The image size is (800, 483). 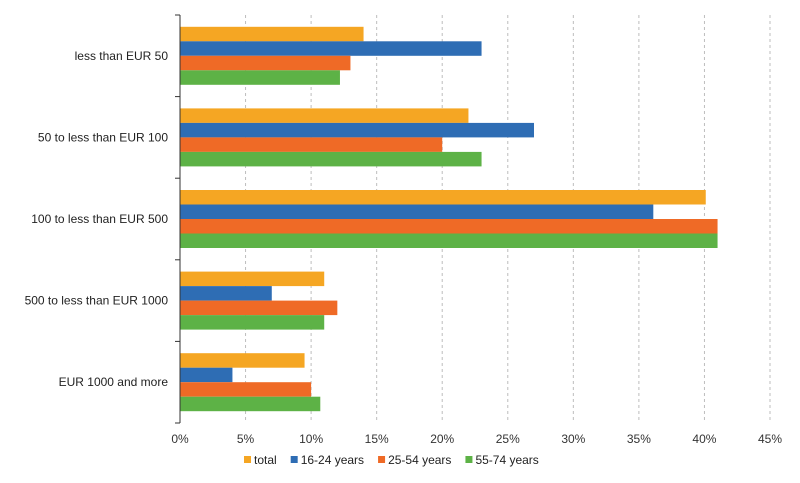 What do you see at coordinates (180, 439) in the screenshot?
I see `x-tick-label: 0%` at bounding box center [180, 439].